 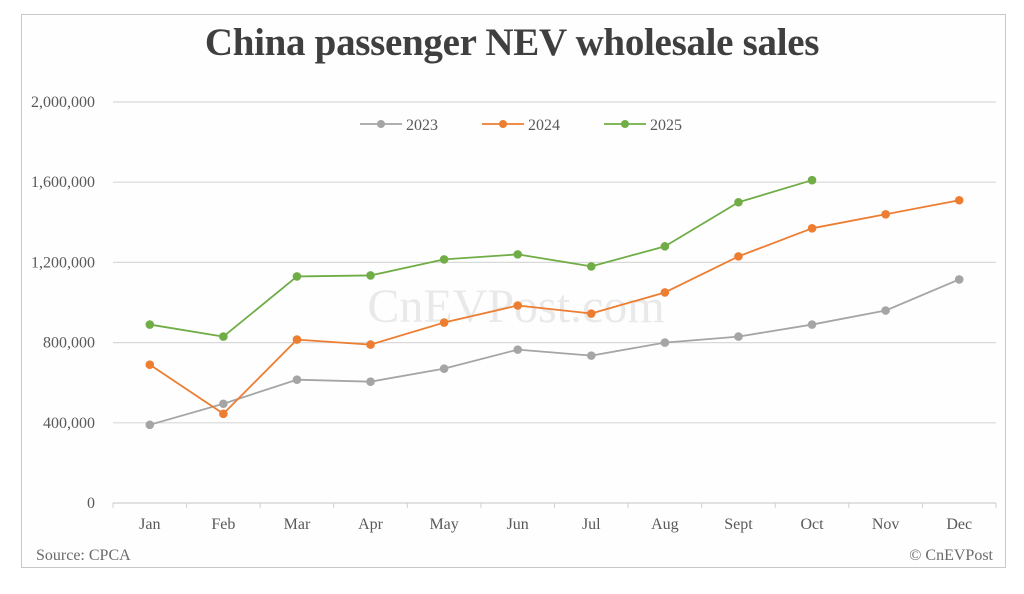 What do you see at coordinates (63, 102) in the screenshot?
I see `y-tick-label: 2,000,000` at bounding box center [63, 102].